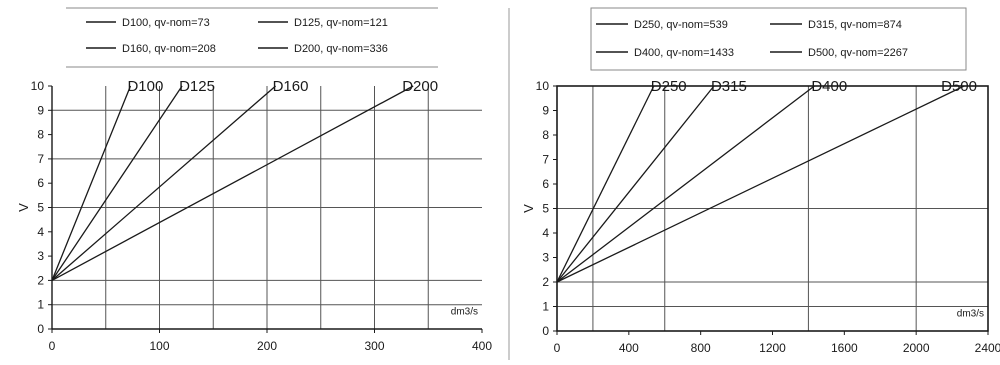 The height and width of the screenshot is (365, 1000). I want to click on series-line-d315, so click(635, 184).